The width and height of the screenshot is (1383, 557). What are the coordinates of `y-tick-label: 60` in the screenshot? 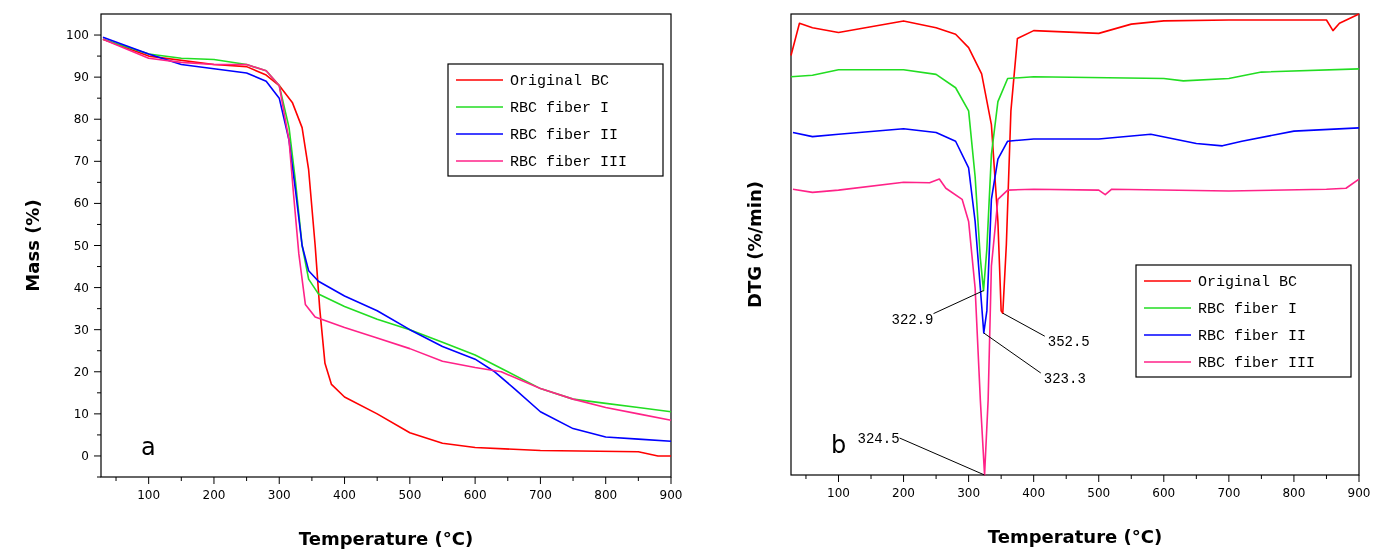 It's located at (81, 203).